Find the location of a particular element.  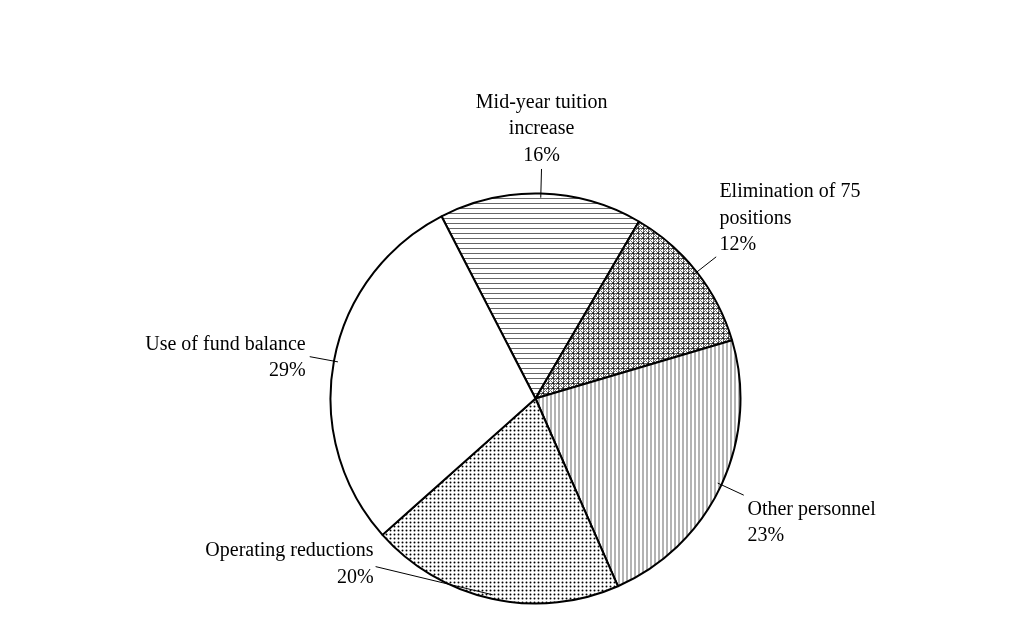

slice-label: Elimination of 75 positions is located at coordinates (790, 204).